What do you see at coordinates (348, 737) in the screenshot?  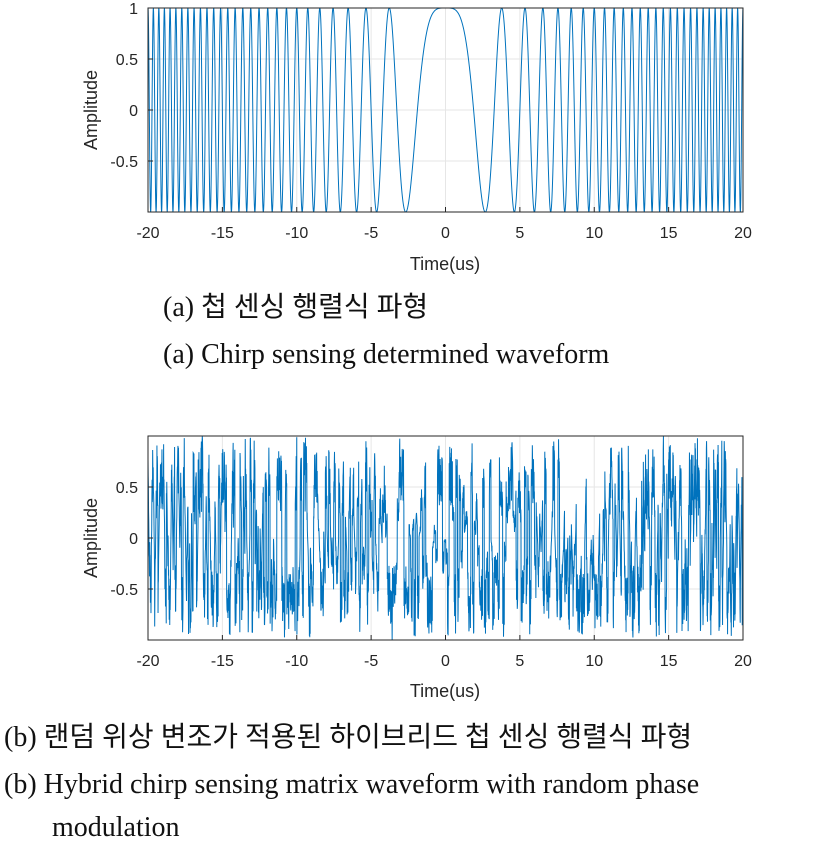 I see `caption-b-korean: (b) 랜덤 위상 변조가 적용된 하이브리드 첩 센싱 행렬식 파형` at bounding box center [348, 737].